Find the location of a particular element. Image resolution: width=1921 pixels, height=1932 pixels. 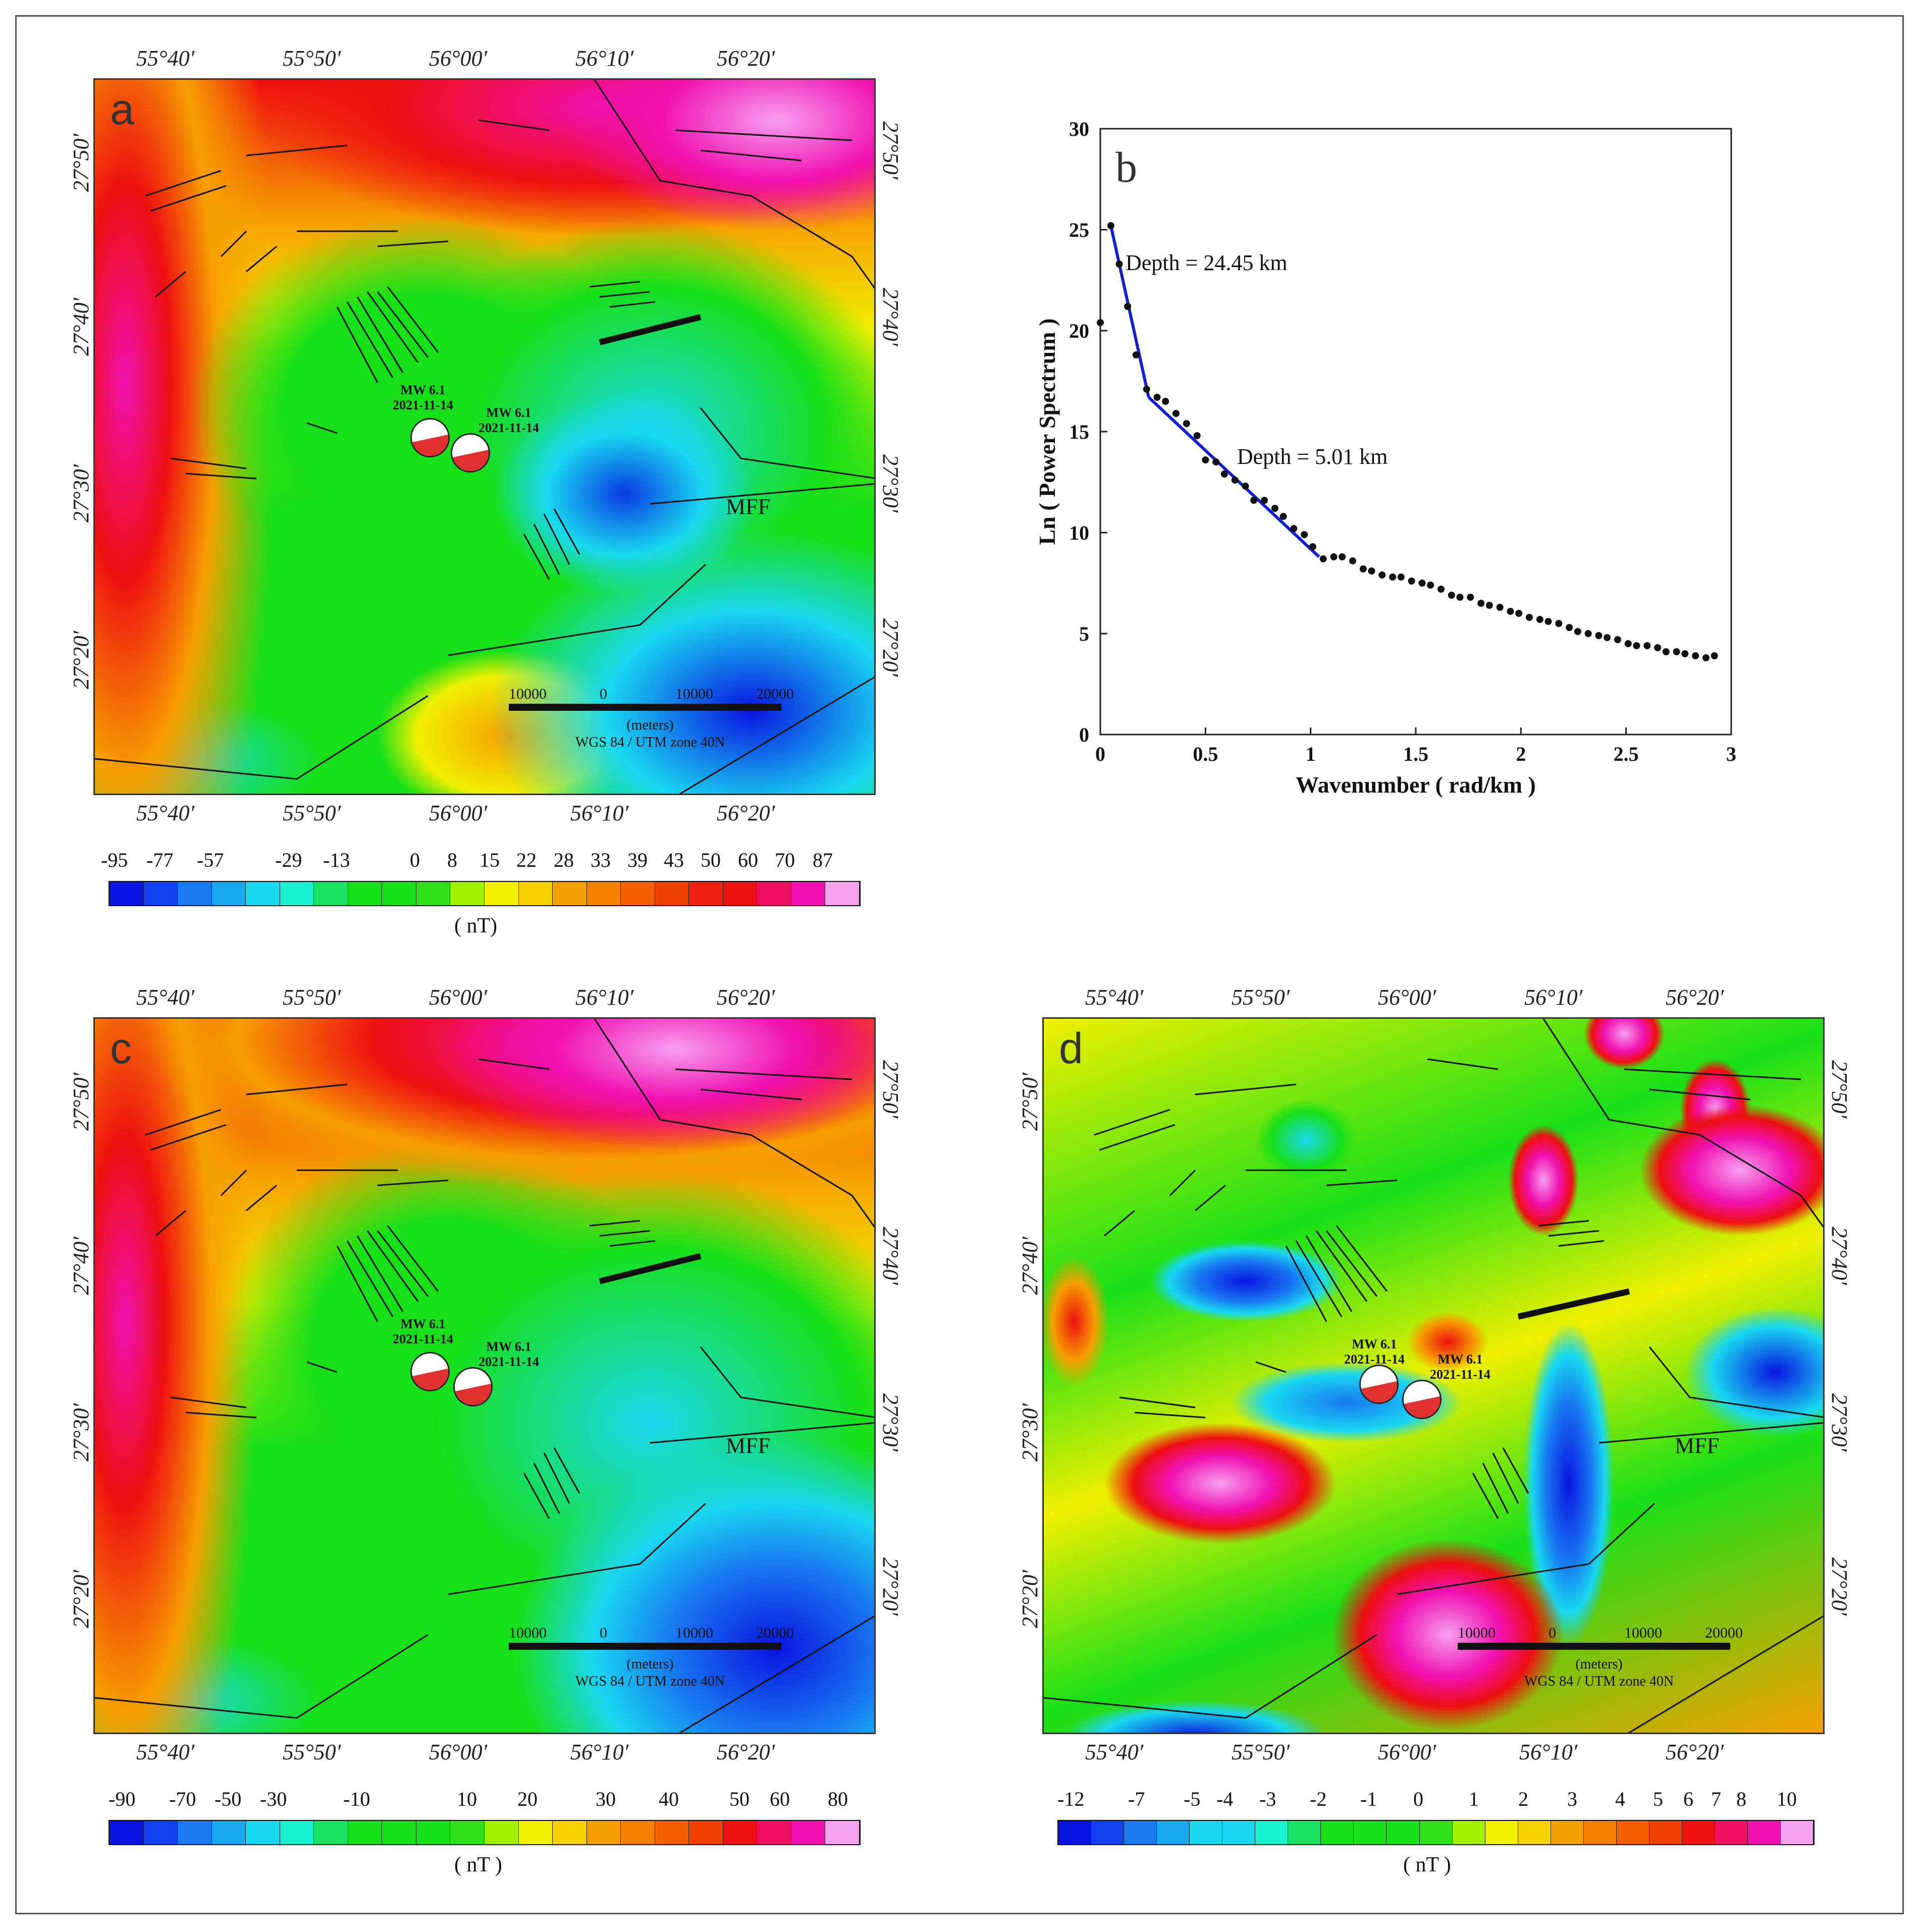

x-axis-label: Wavenumber ( rad/km ) is located at coordinates (1416, 785).